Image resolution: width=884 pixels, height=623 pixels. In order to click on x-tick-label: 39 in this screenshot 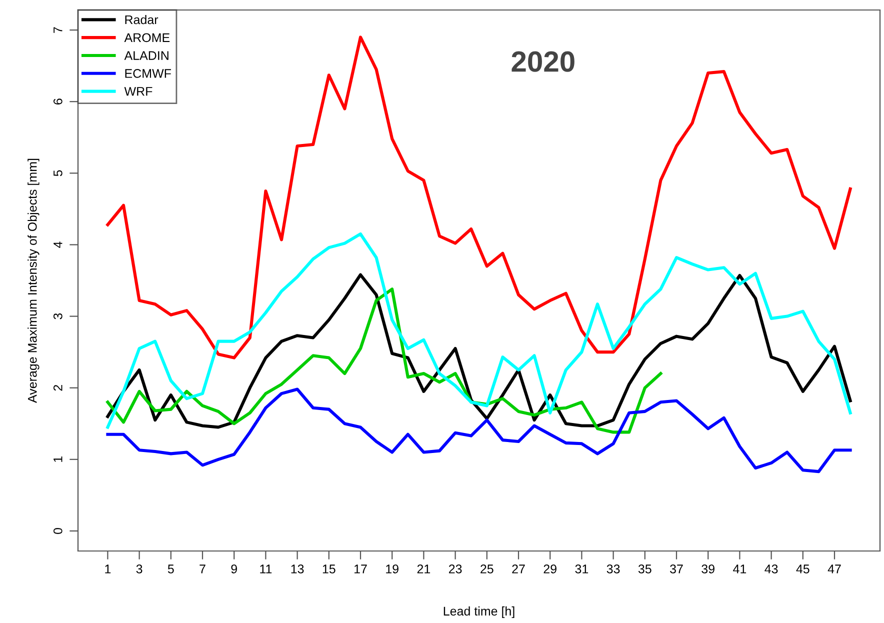, I will do `click(708, 569)`.